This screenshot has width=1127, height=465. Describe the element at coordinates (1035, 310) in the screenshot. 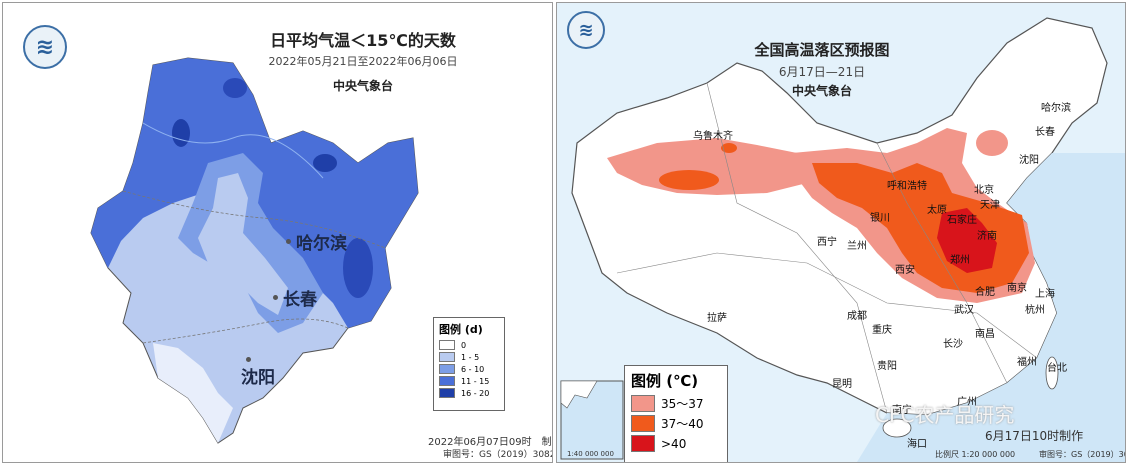

I see `city-hangzhou: 杭州` at that location.